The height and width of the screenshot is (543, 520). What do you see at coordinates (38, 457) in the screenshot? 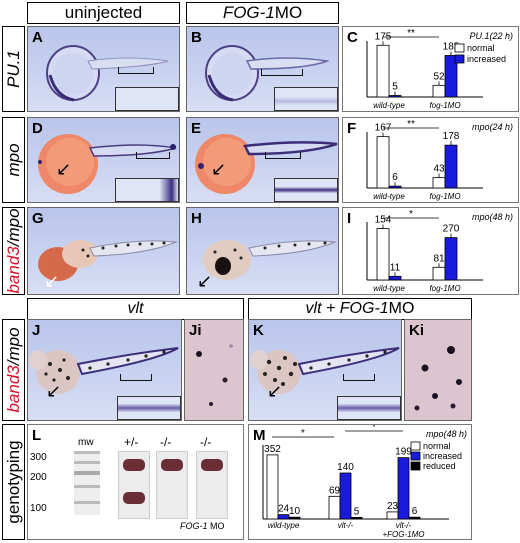
I see `gel-tick-300: 300` at bounding box center [38, 457].